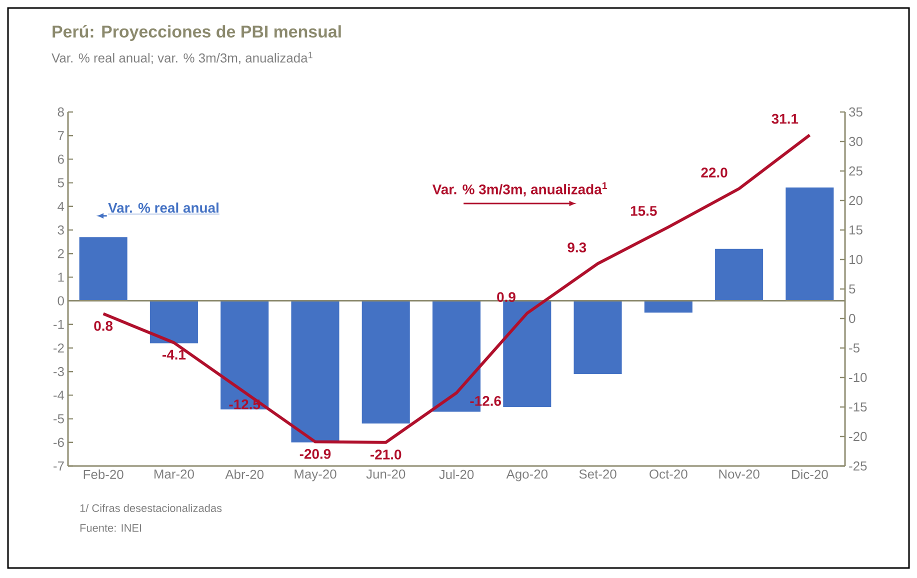 The height and width of the screenshot is (578, 917). I want to click on x-tick-label: Abr-20, so click(244, 475).